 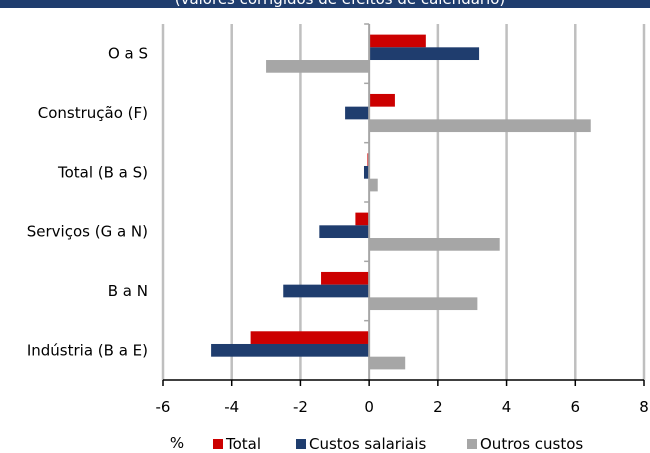 I want to click on legend: Total Custos salariais Outros custos, so click(x=398, y=444).